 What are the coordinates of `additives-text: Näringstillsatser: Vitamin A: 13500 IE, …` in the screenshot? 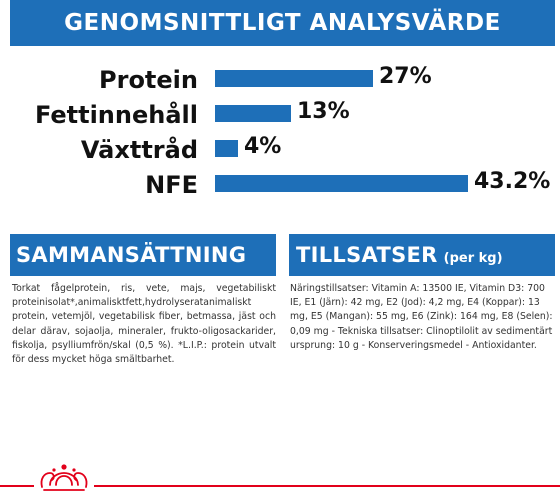 It's located at (421, 317).